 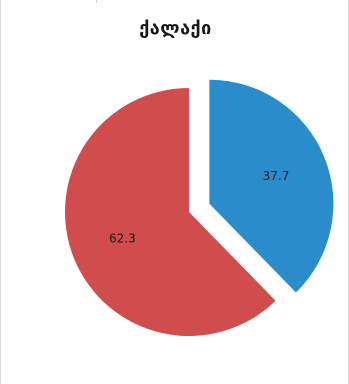 I want to click on data-label-1: 62.3, so click(x=122, y=239).